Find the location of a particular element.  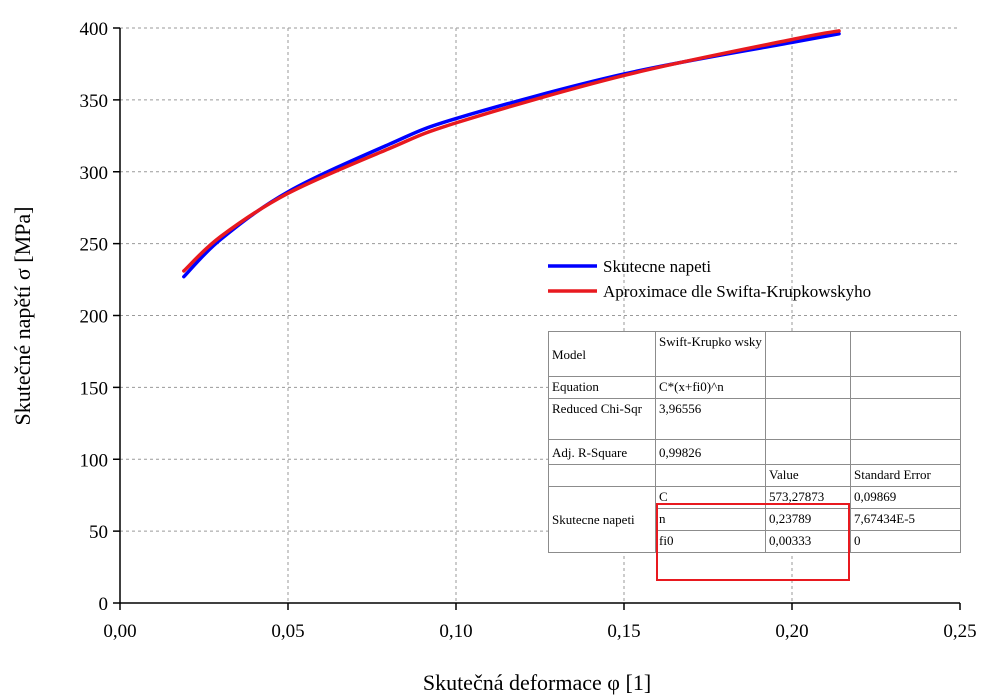

y-axis-title: Skutečné napětí σ [MPa] is located at coordinates (22, 316).